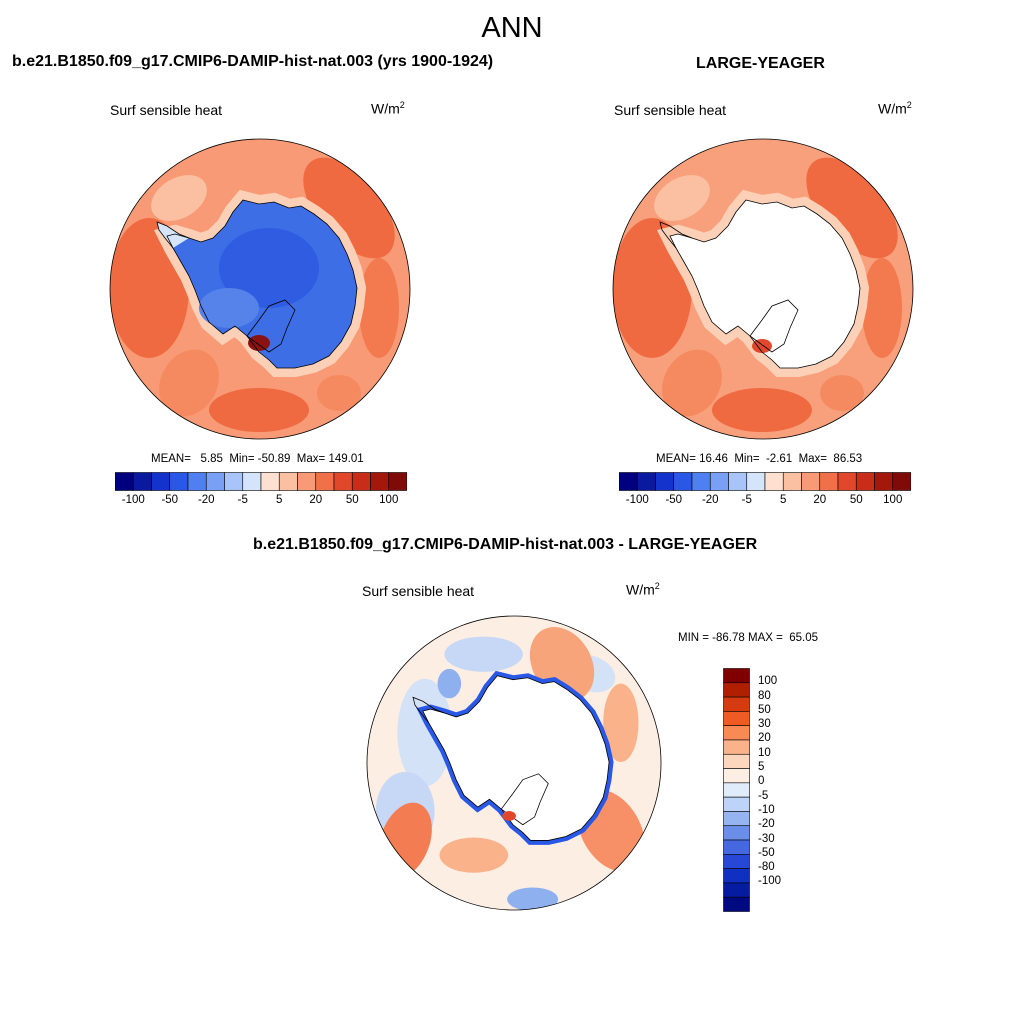 This screenshot has height=1024, width=1024. What do you see at coordinates (674, 500) in the screenshot?
I see `panel2-colorbar-tick-label: -50` at bounding box center [674, 500].